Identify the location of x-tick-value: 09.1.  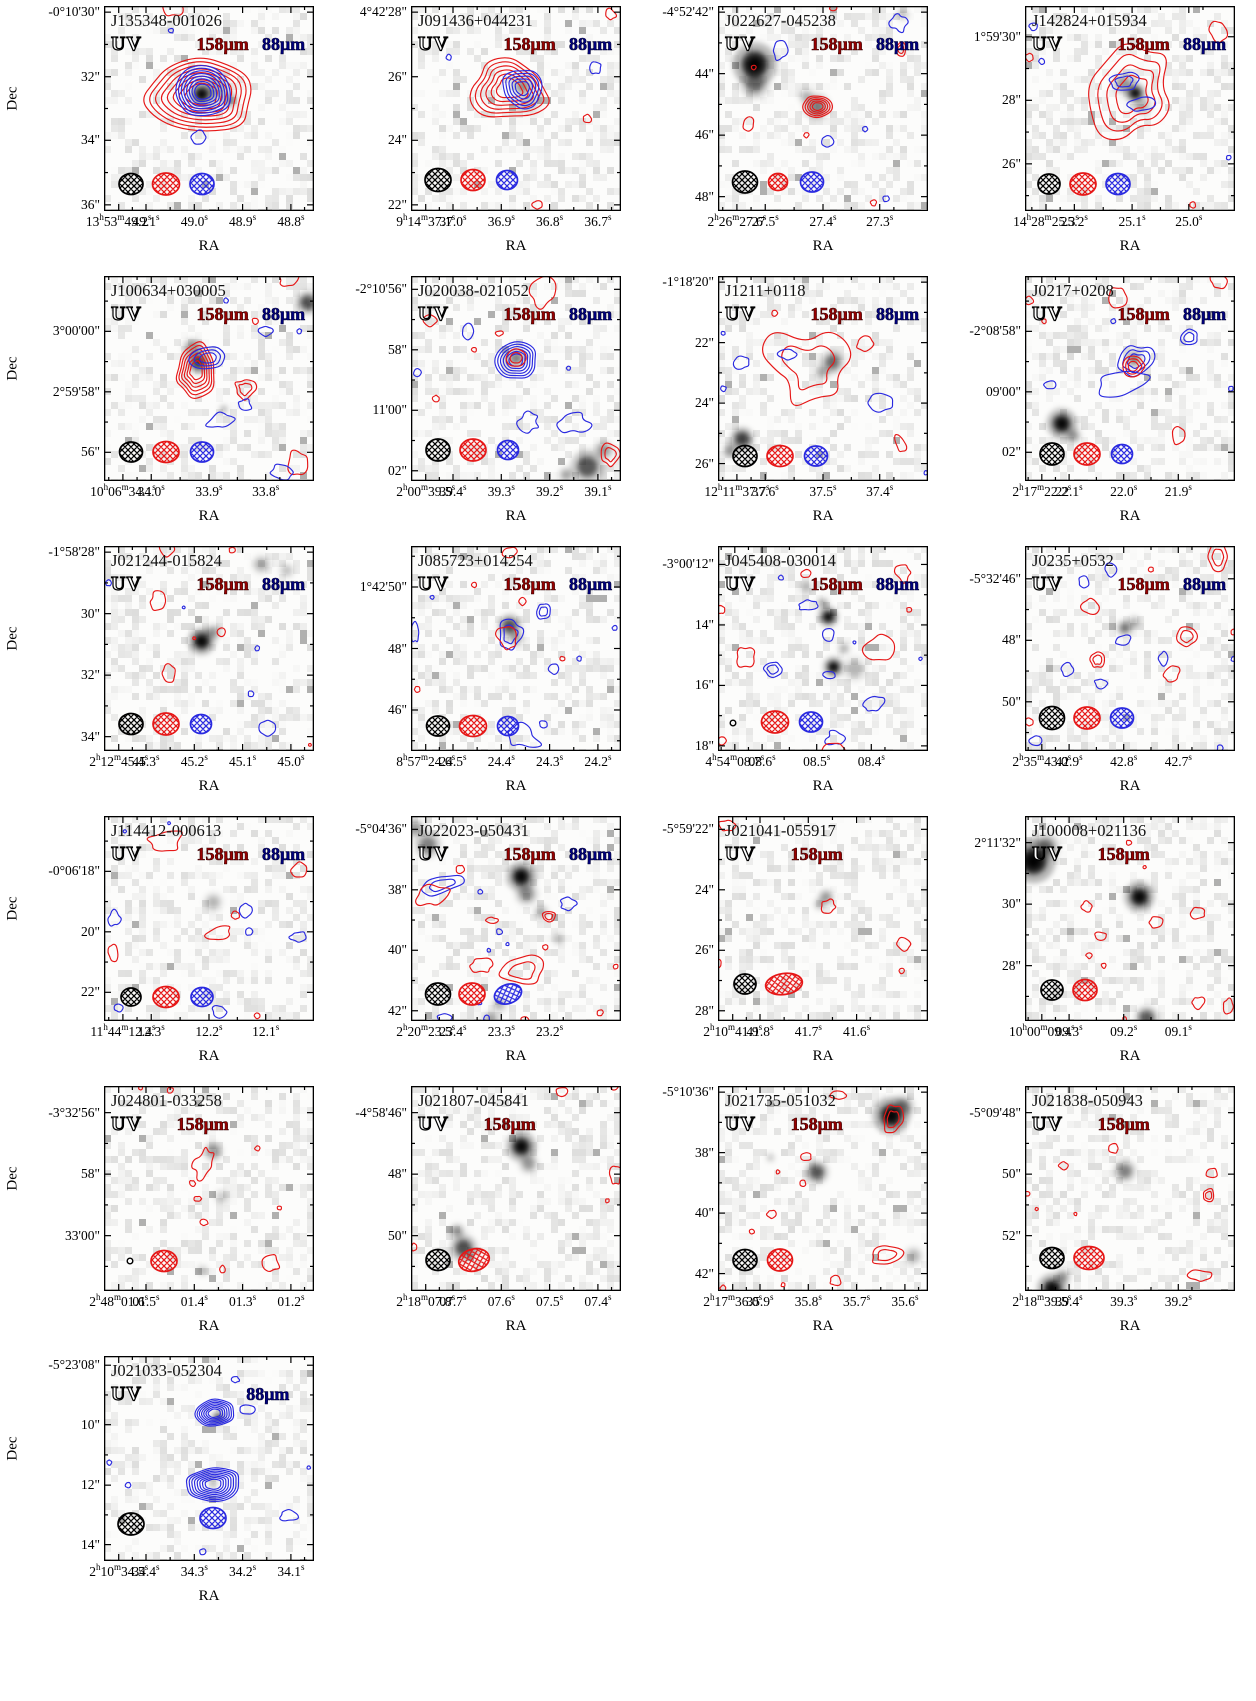
(1176, 1031).